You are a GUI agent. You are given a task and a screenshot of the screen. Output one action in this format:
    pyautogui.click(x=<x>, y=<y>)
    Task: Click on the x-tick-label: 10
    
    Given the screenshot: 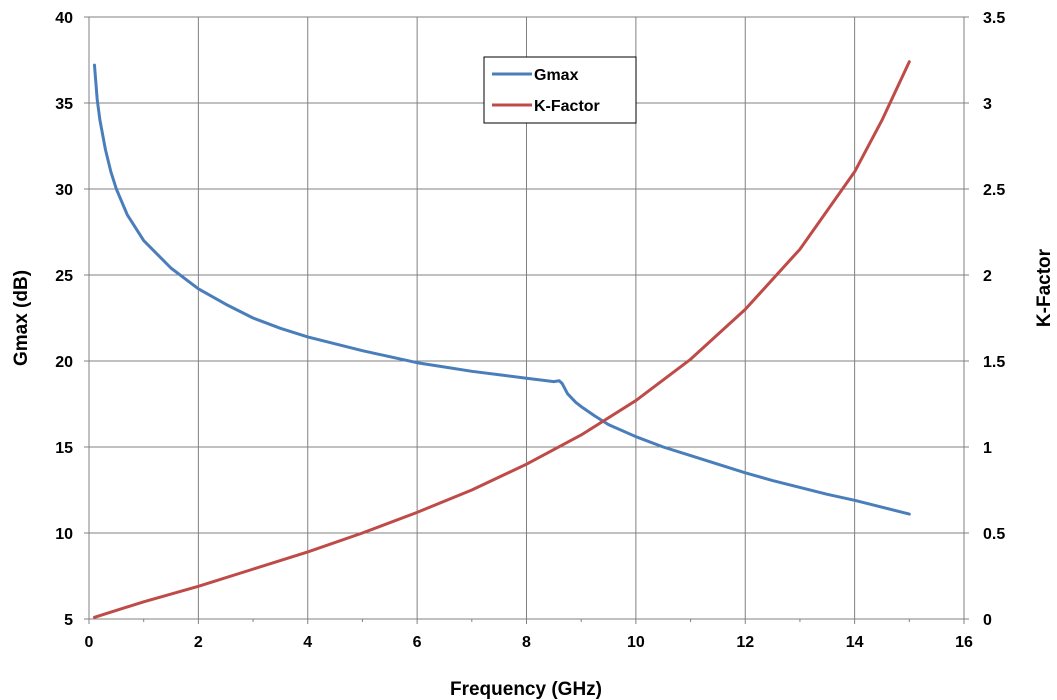 What is the action you would take?
    pyautogui.click(x=636, y=642)
    